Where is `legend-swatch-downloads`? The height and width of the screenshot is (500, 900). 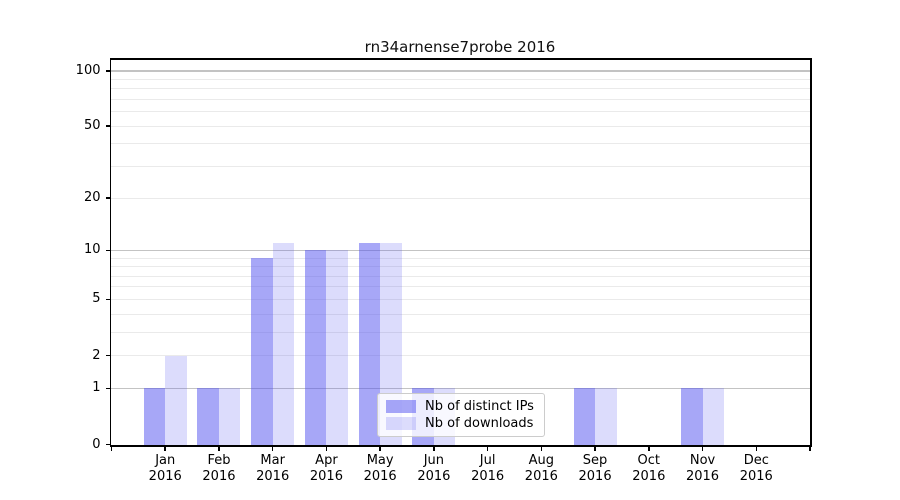
legend-swatch-downloads is located at coordinates (401, 423).